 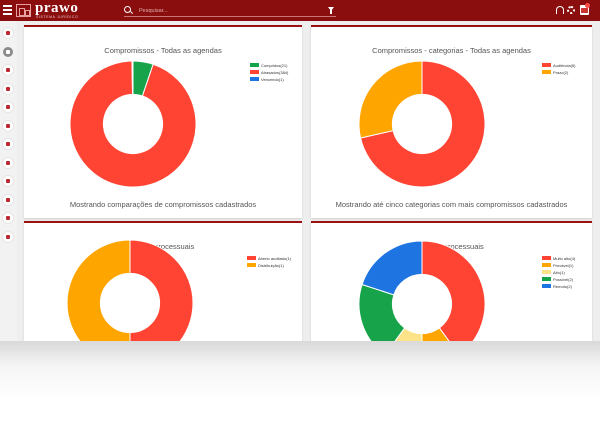 I want to click on legend-label: Aberto auditado(1), so click(x=275, y=258).